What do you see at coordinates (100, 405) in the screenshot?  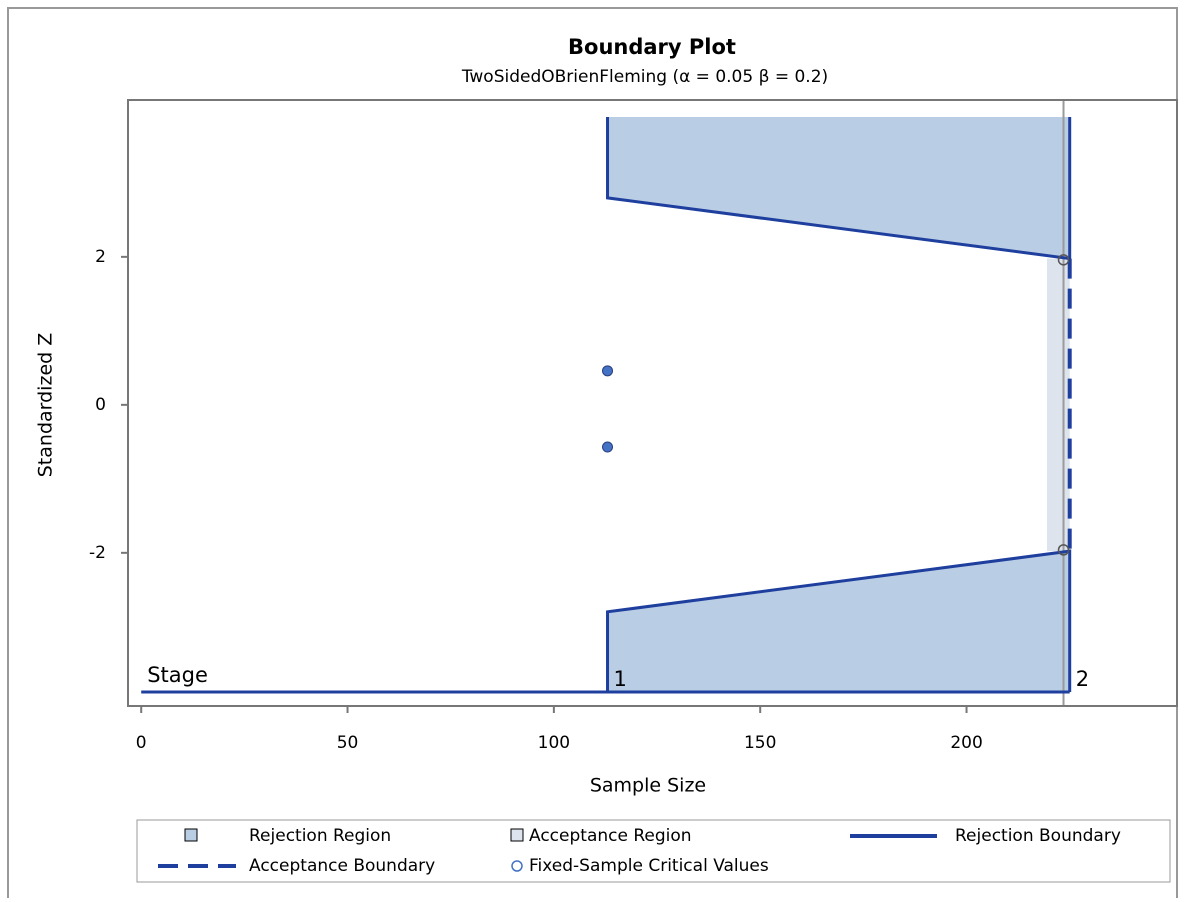 I see `y-tick-label: 0` at bounding box center [100, 405].